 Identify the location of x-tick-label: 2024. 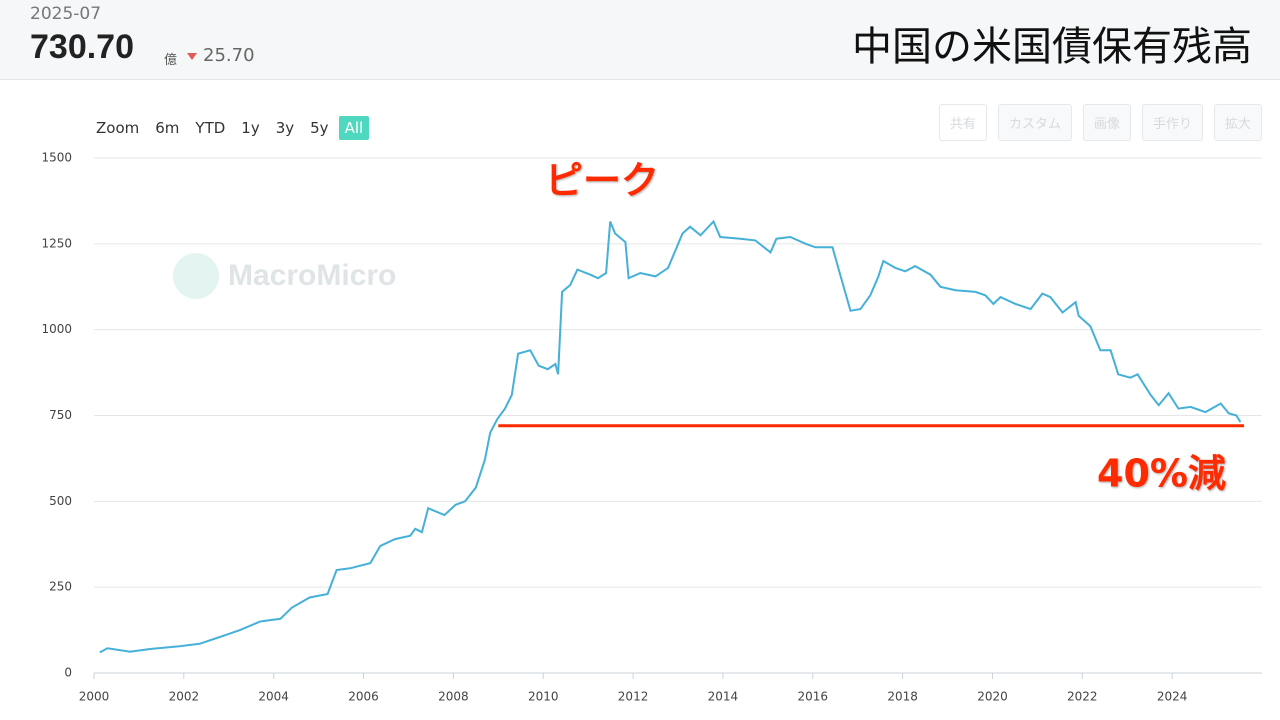
(1172, 697).